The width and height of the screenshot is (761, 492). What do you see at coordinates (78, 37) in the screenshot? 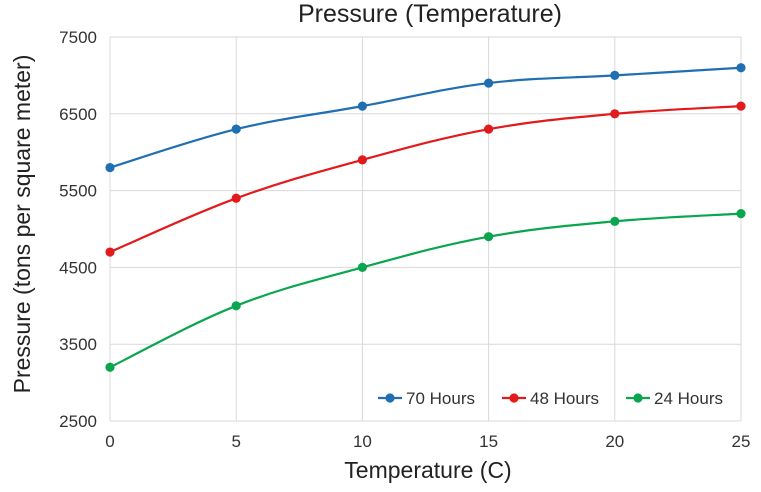
I see `y-tick-label: 7500` at bounding box center [78, 37].